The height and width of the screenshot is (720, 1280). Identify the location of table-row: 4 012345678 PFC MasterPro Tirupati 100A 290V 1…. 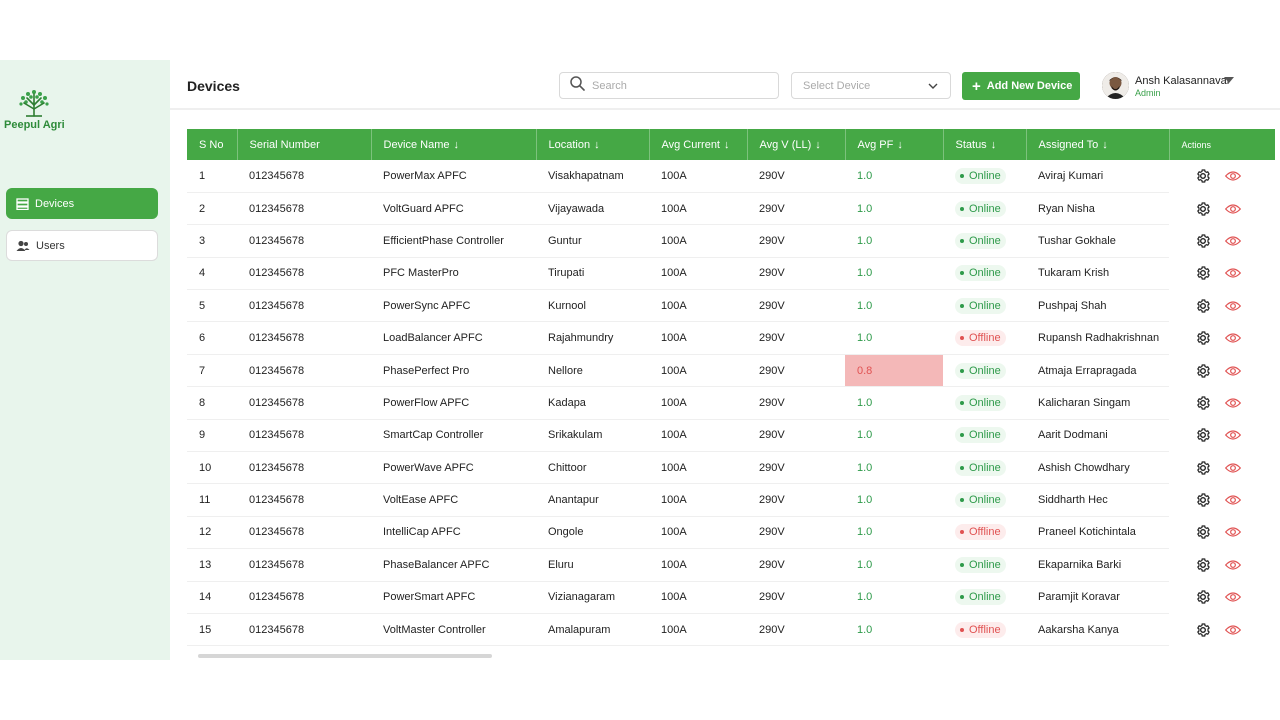
(731, 274).